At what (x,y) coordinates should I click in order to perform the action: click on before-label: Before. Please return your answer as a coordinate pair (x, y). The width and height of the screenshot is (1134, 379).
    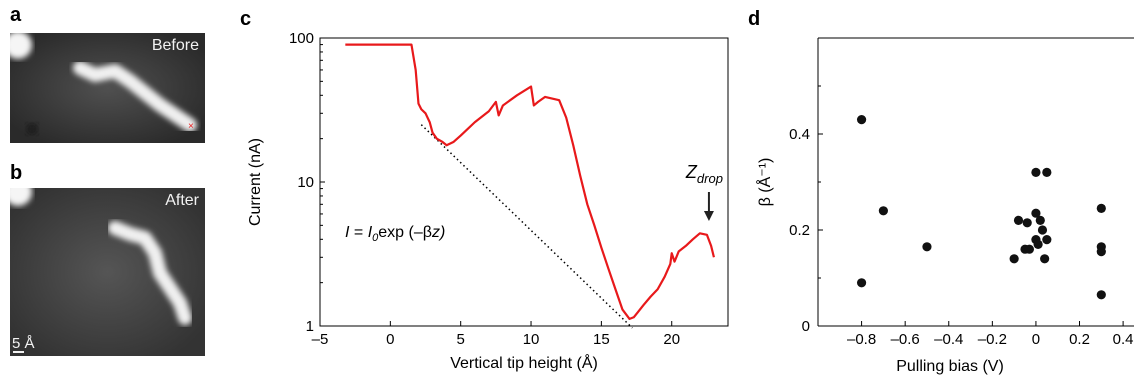
    Looking at the image, I should click on (175, 45).